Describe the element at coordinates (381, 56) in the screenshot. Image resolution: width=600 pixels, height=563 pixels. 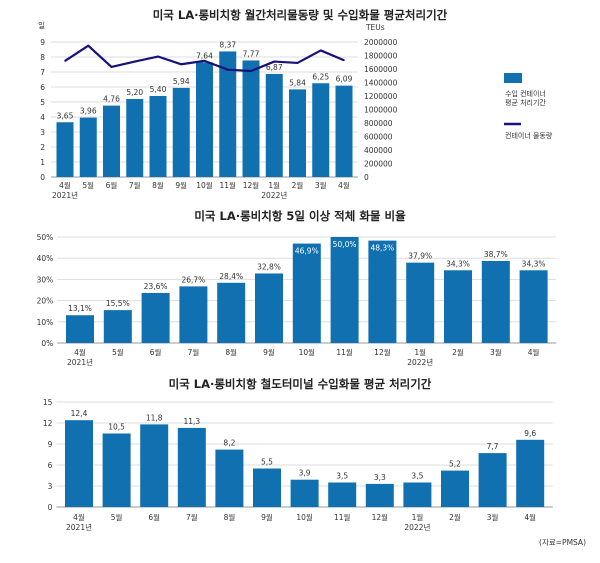
I see `y2-tick-label: 1800000` at that location.